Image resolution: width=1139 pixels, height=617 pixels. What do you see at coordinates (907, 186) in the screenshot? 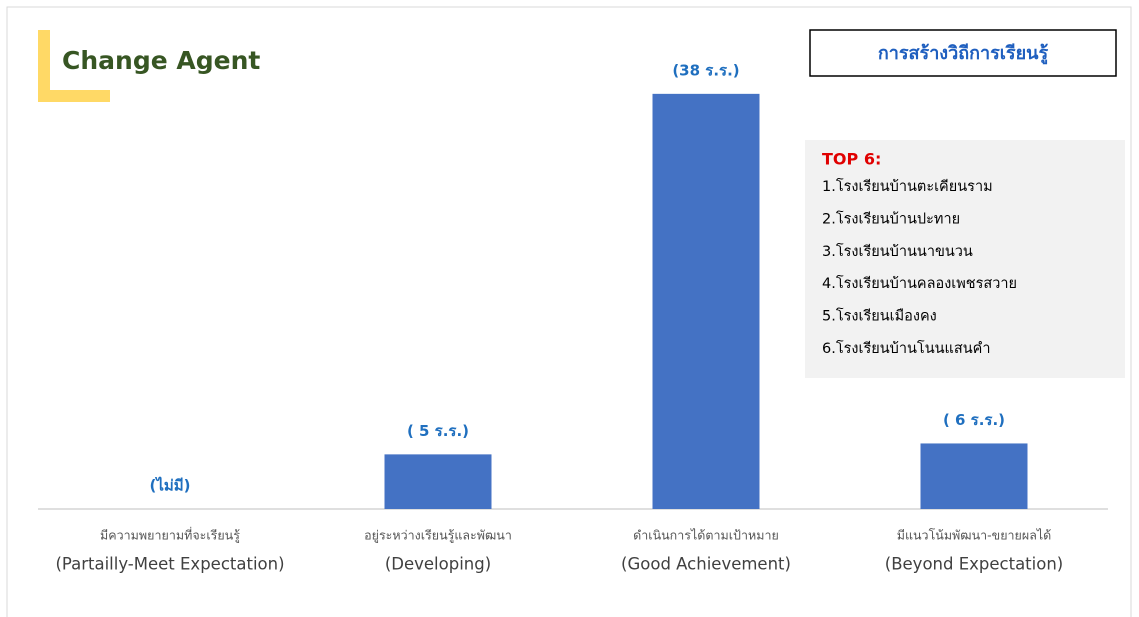
I see `top-item: 1.โรงเรียนบ้านตะเคียนราม` at bounding box center [907, 186].